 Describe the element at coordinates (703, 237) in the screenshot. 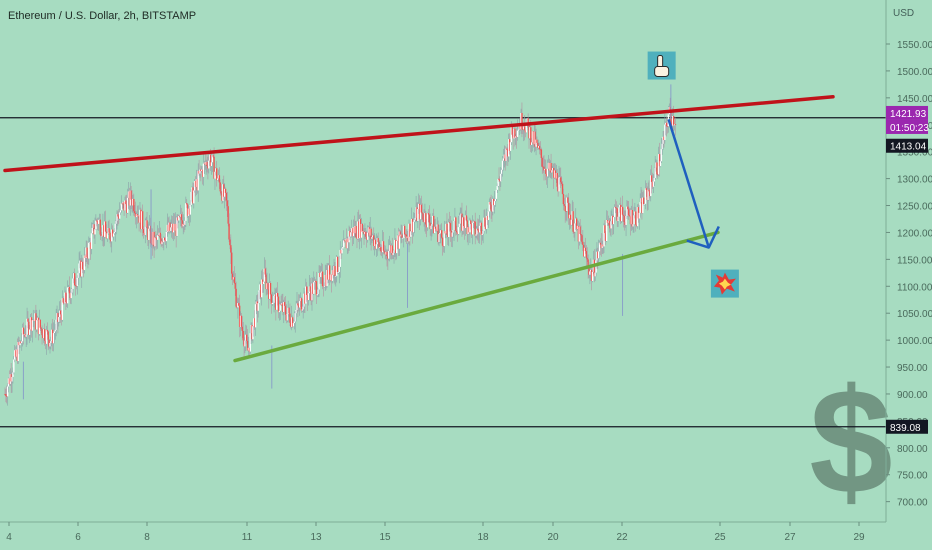

I see `projection-arrow-head` at that location.